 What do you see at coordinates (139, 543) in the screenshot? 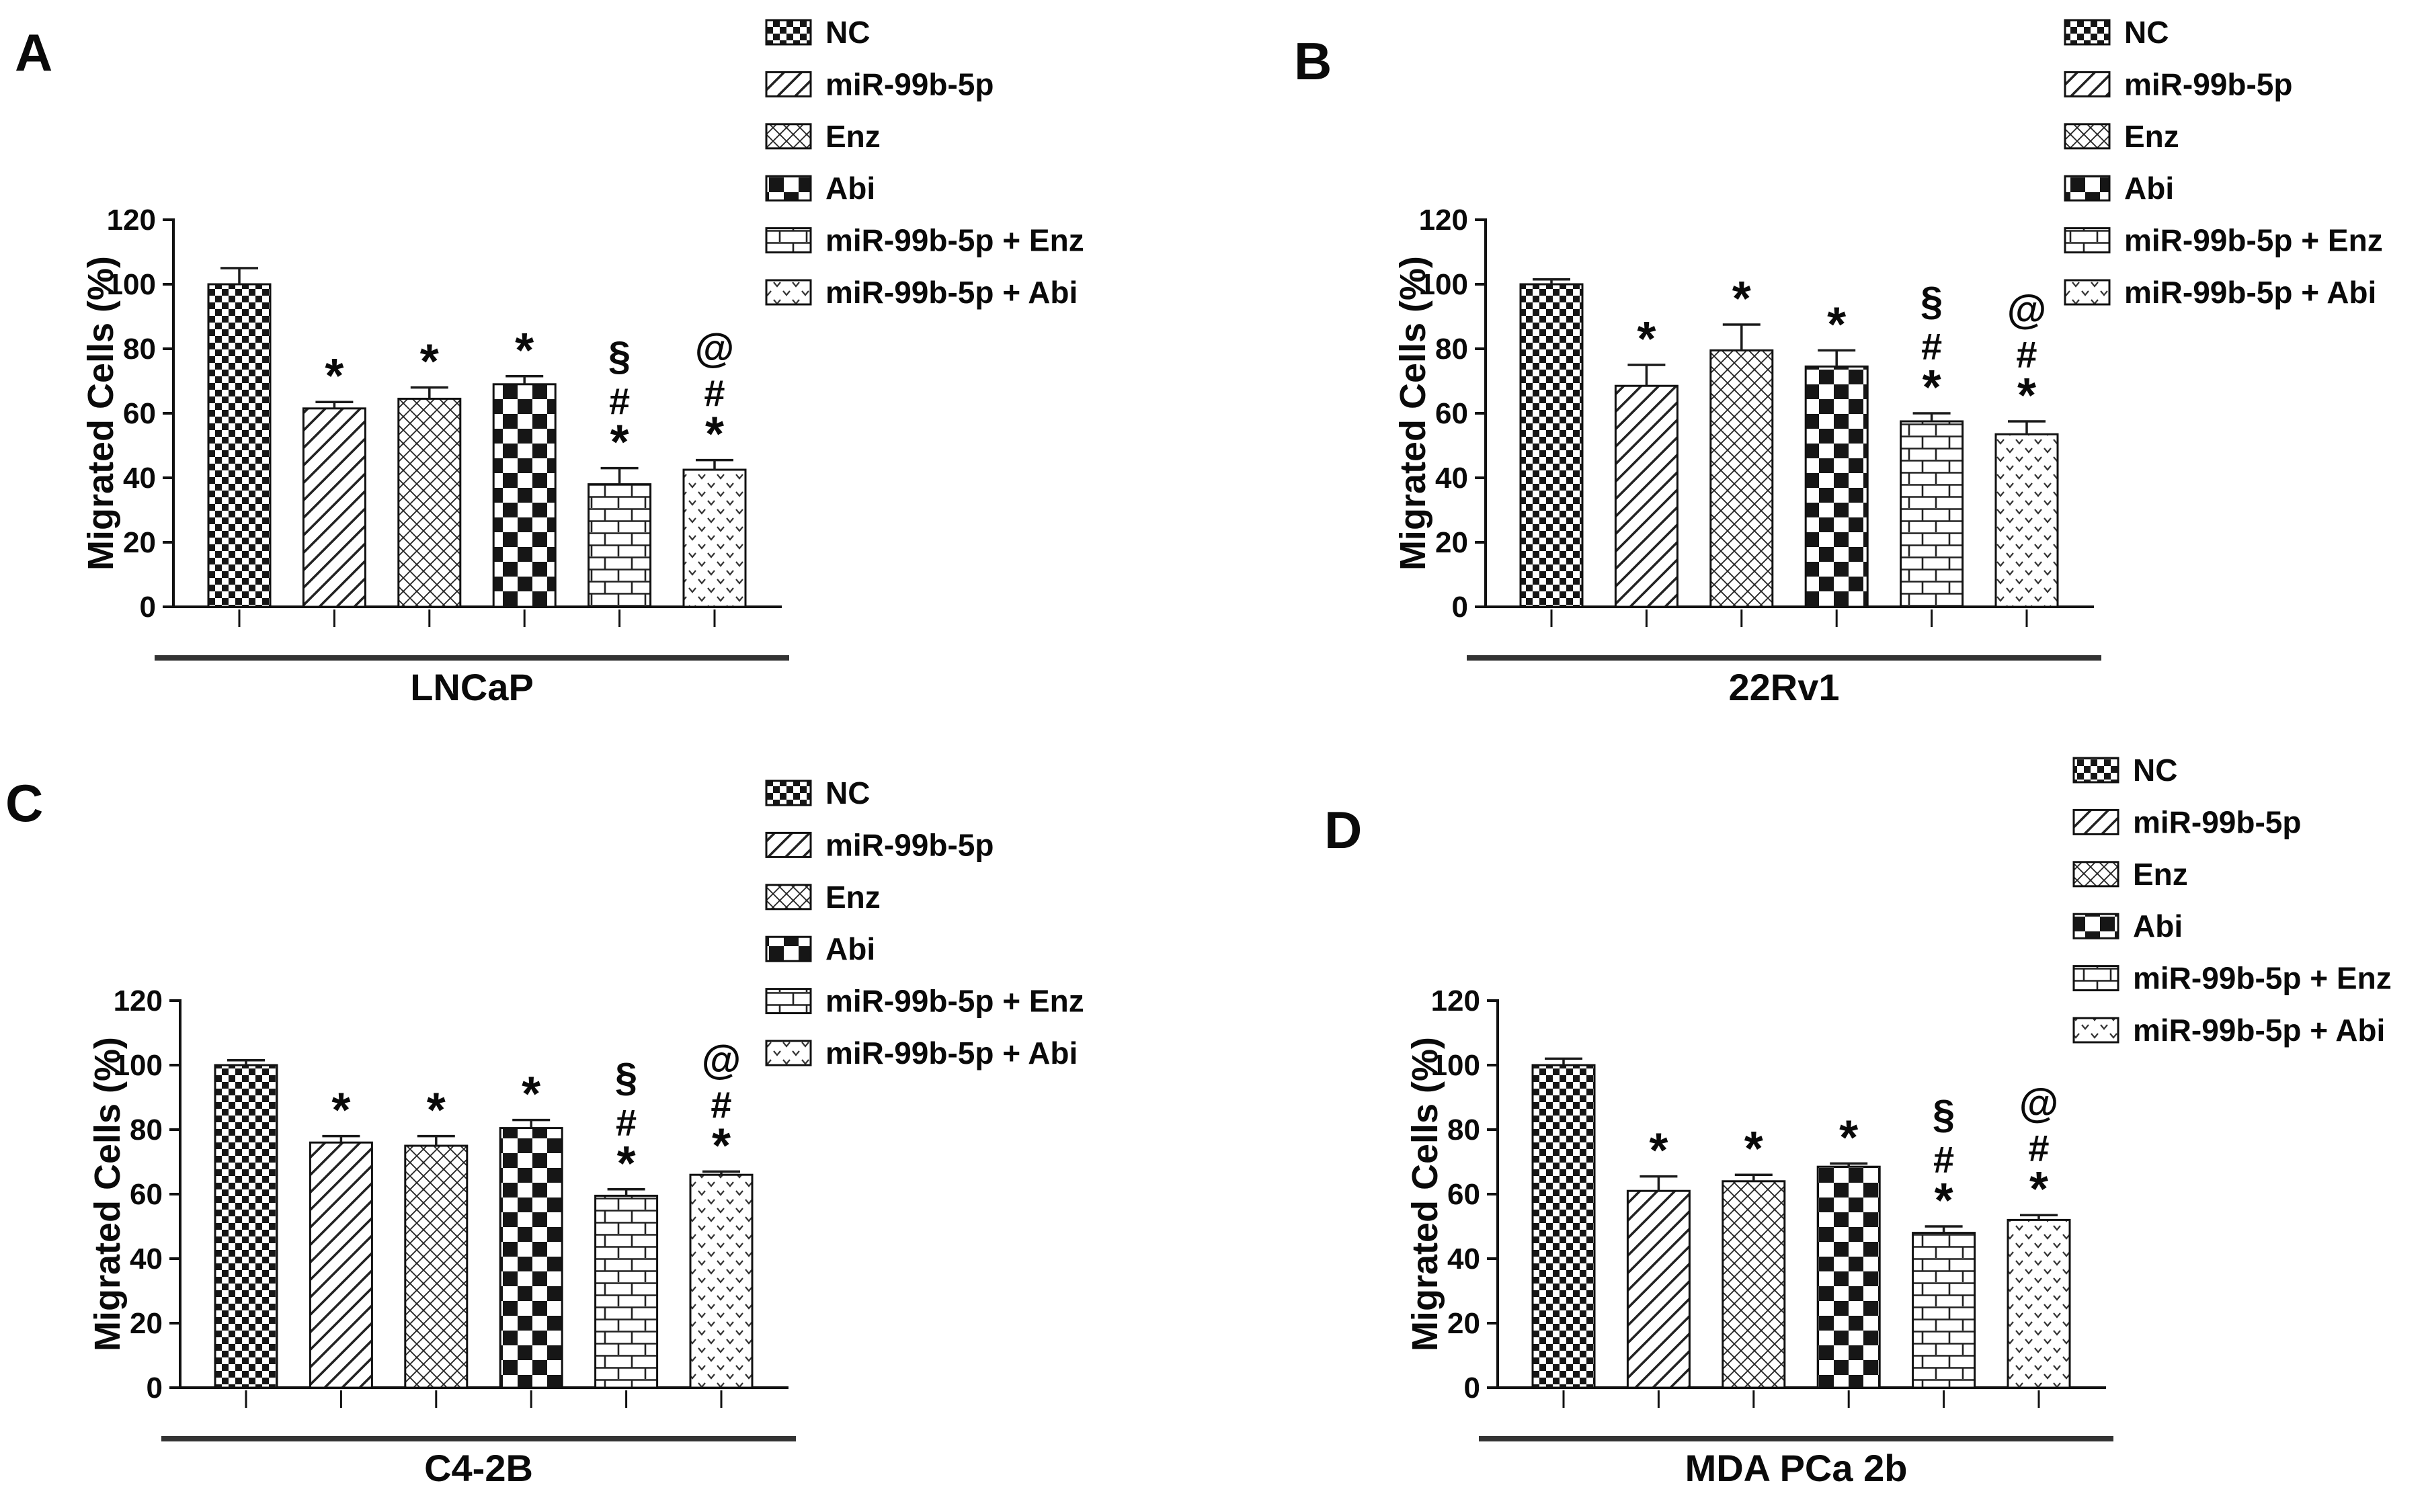
I see `y-axis-tick-label: 20` at bounding box center [139, 543].